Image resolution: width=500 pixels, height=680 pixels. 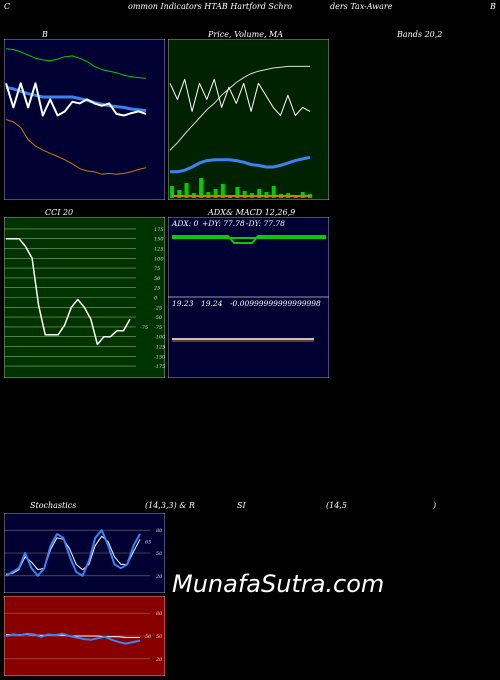 I want to click on cci-tick-label: -150, so click(x=159, y=357).